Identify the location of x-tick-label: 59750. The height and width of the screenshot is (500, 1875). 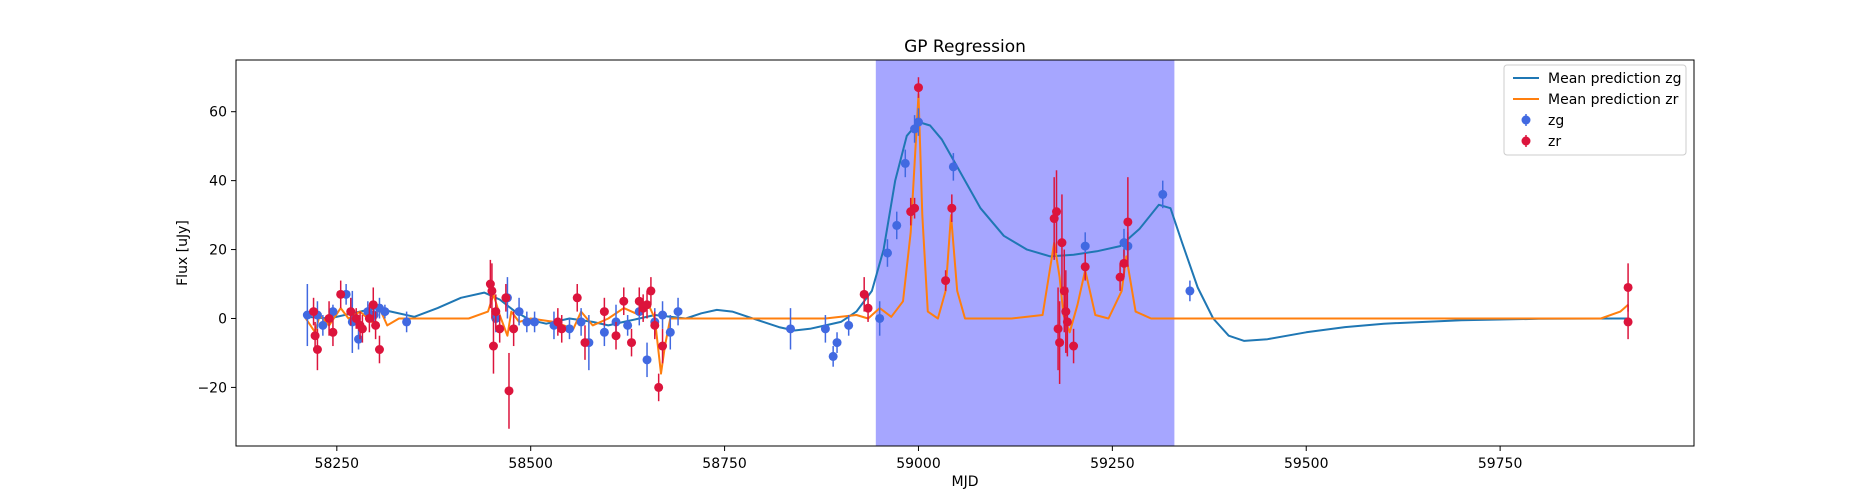
(1500, 464).